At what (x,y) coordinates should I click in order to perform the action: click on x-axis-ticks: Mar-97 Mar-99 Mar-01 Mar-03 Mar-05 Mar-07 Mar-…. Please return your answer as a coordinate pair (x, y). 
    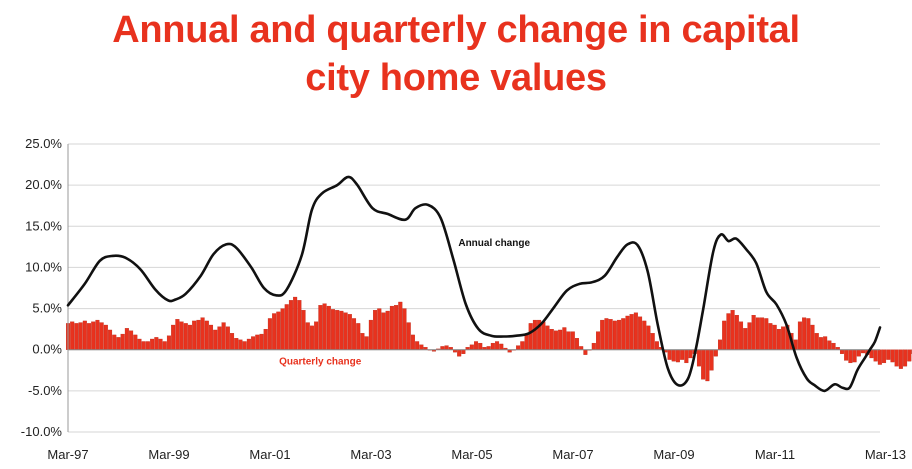
    Looking at the image, I should click on (476, 454).